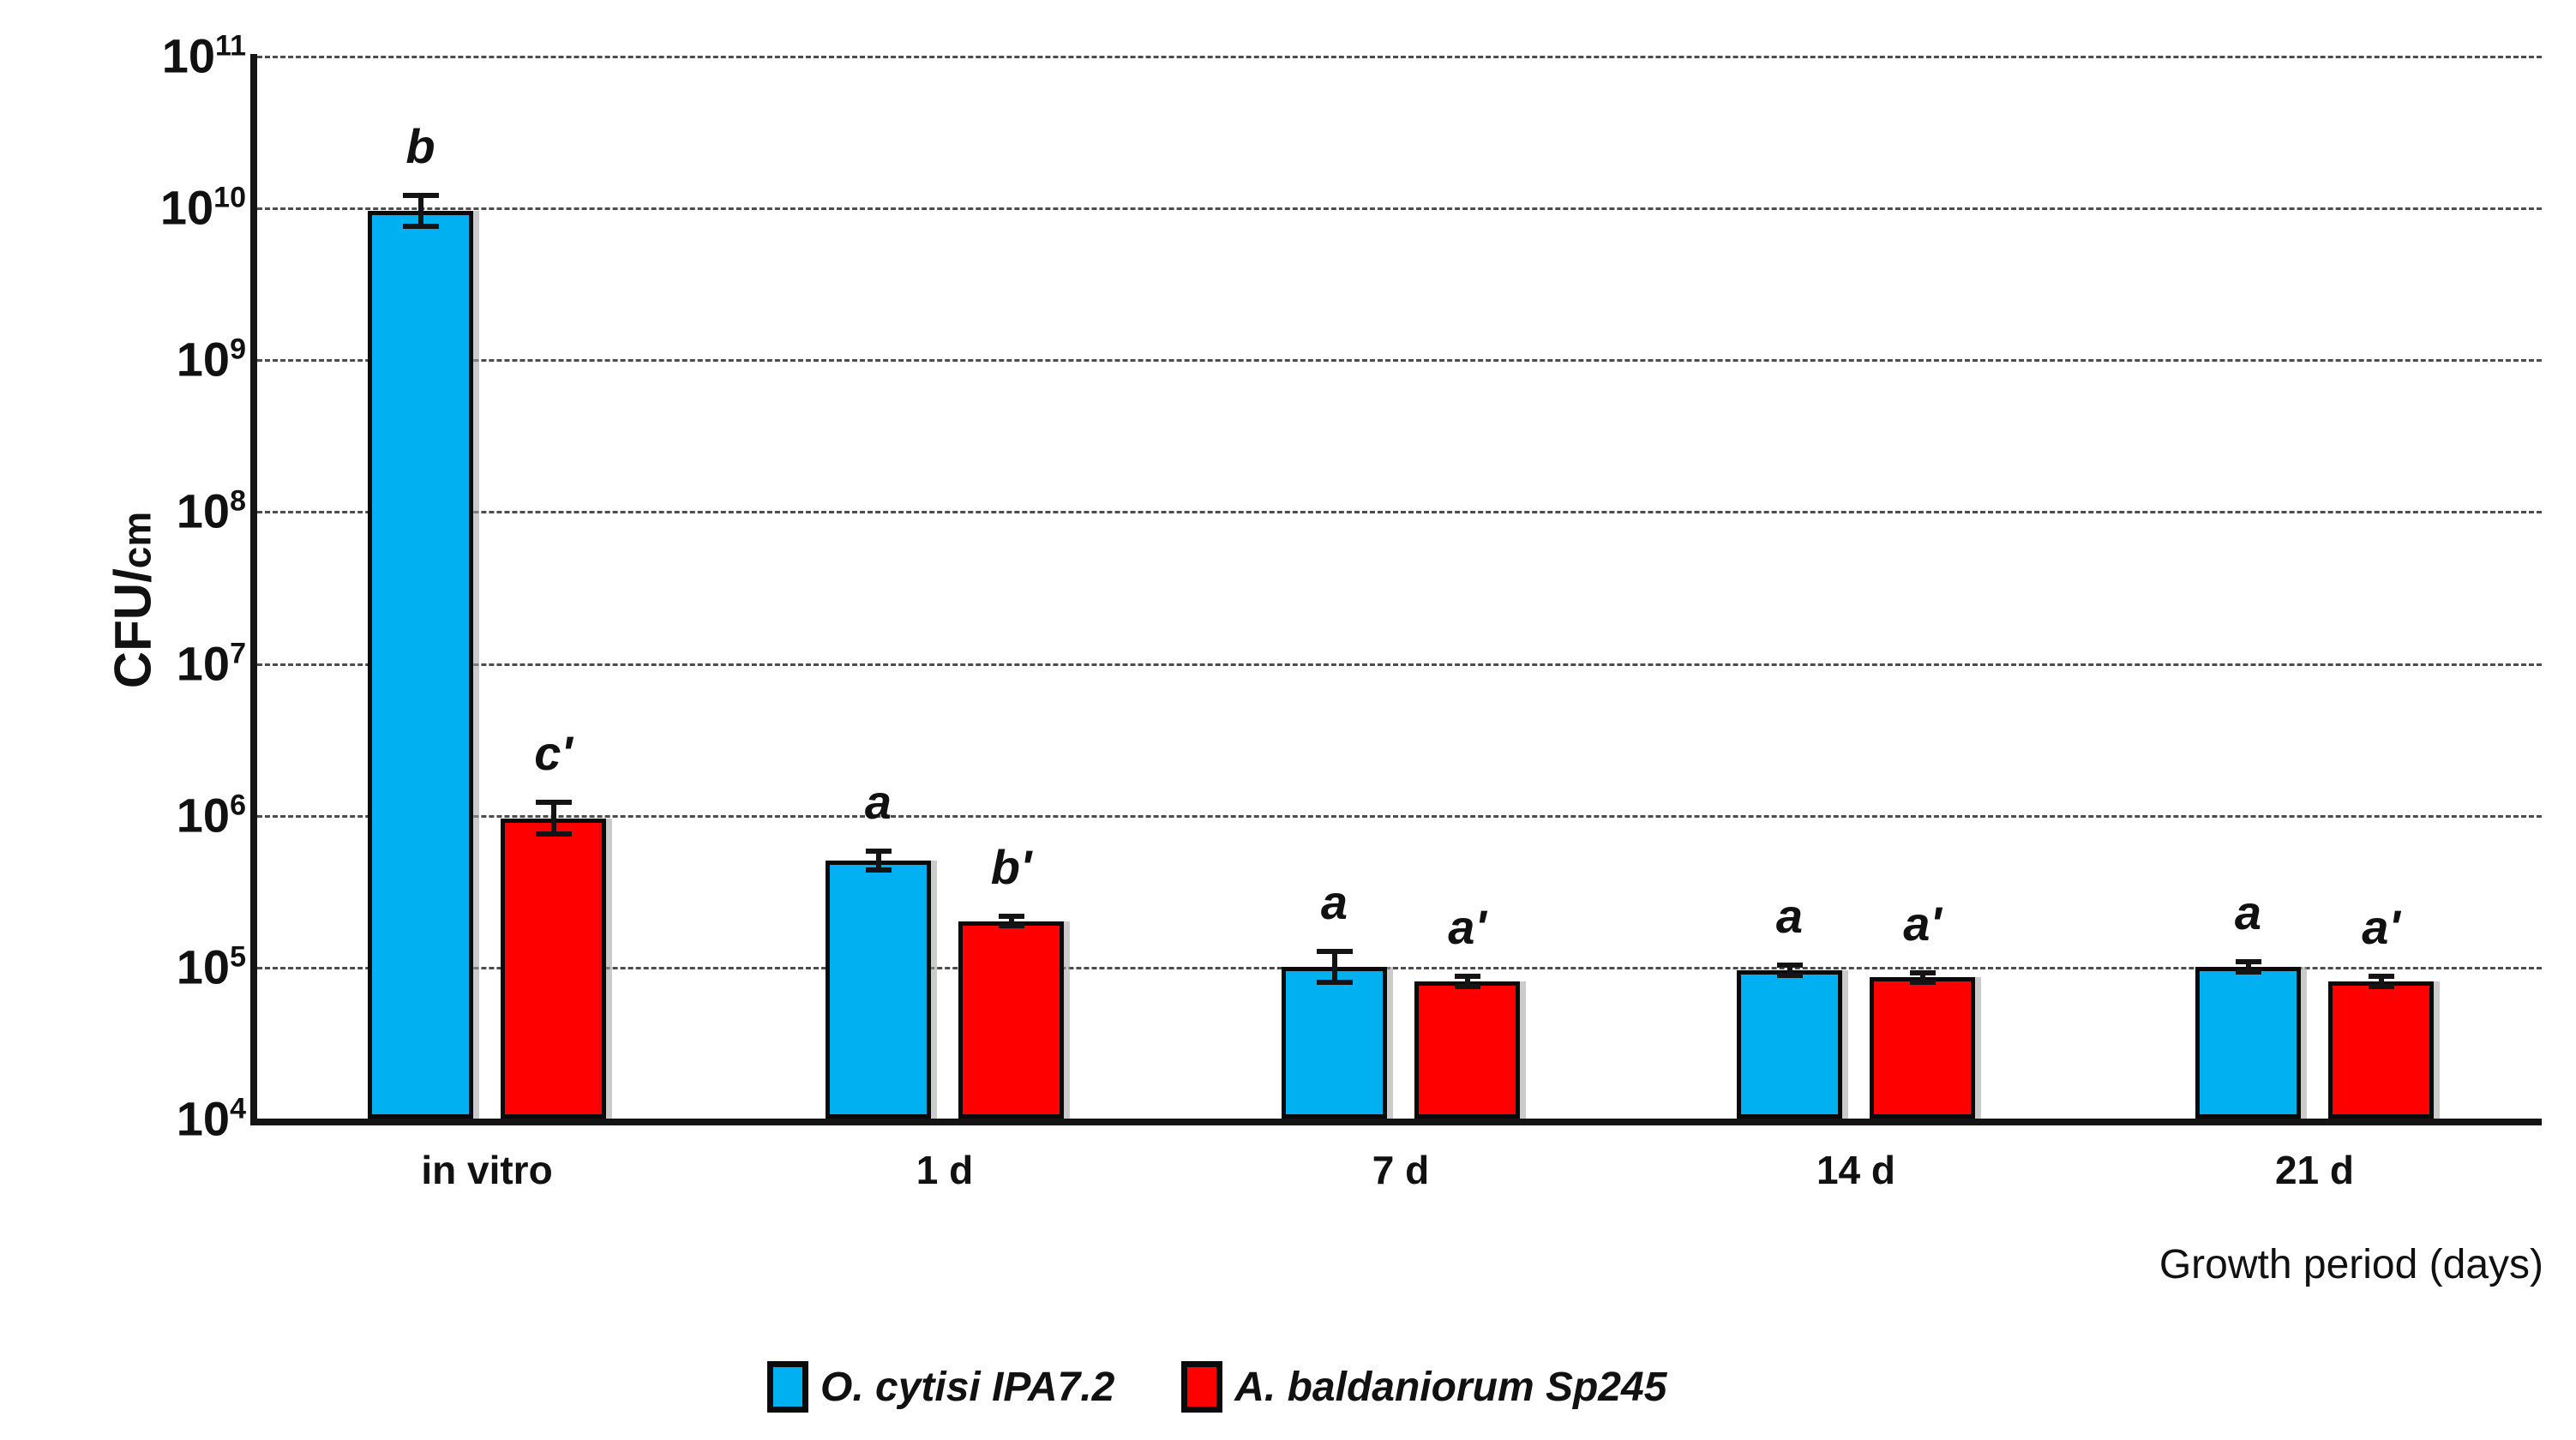 This screenshot has height=1440, width=2576. I want to click on x-axis-line, so click(1396, 1122).